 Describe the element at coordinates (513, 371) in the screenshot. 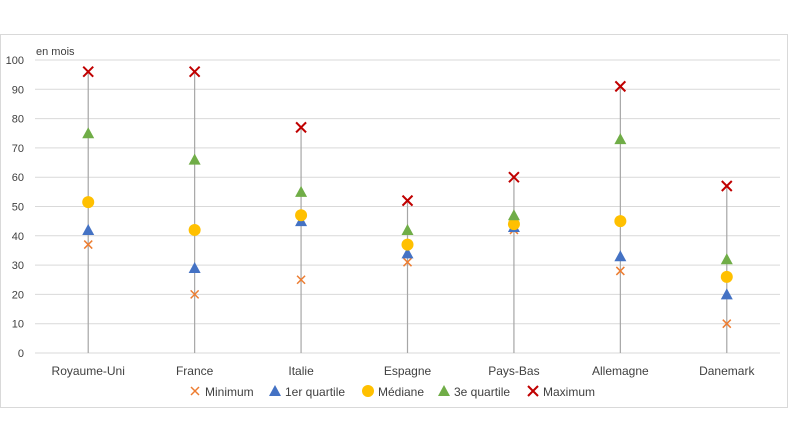

I see `x-category-label: Pays-Bas` at that location.